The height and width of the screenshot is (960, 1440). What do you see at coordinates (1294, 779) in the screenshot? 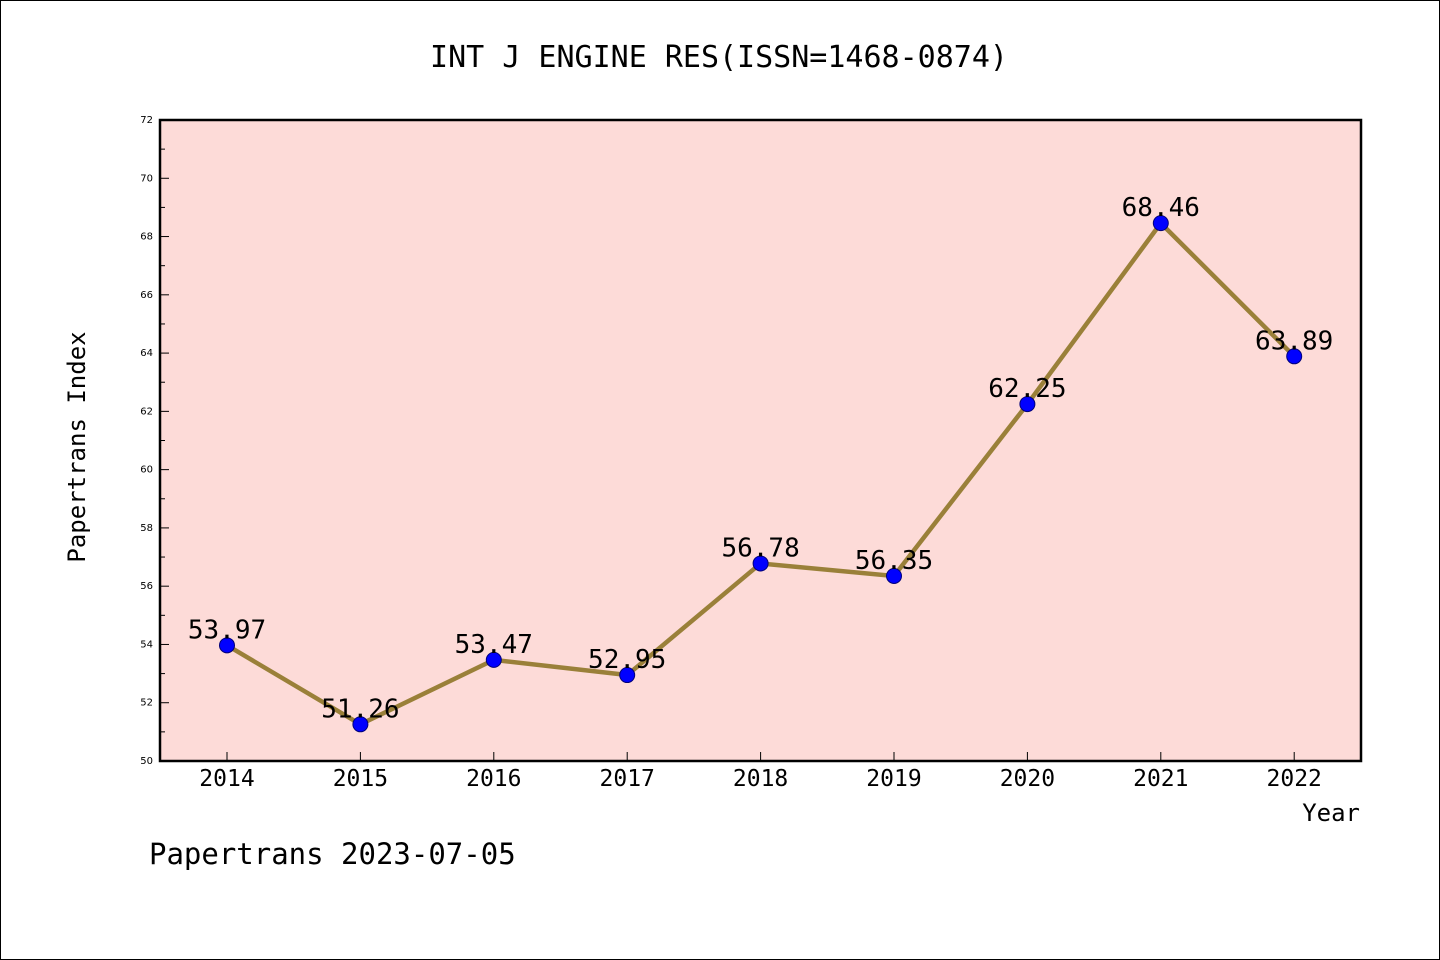
I see `x-tick-label: 2022` at bounding box center [1294, 779].